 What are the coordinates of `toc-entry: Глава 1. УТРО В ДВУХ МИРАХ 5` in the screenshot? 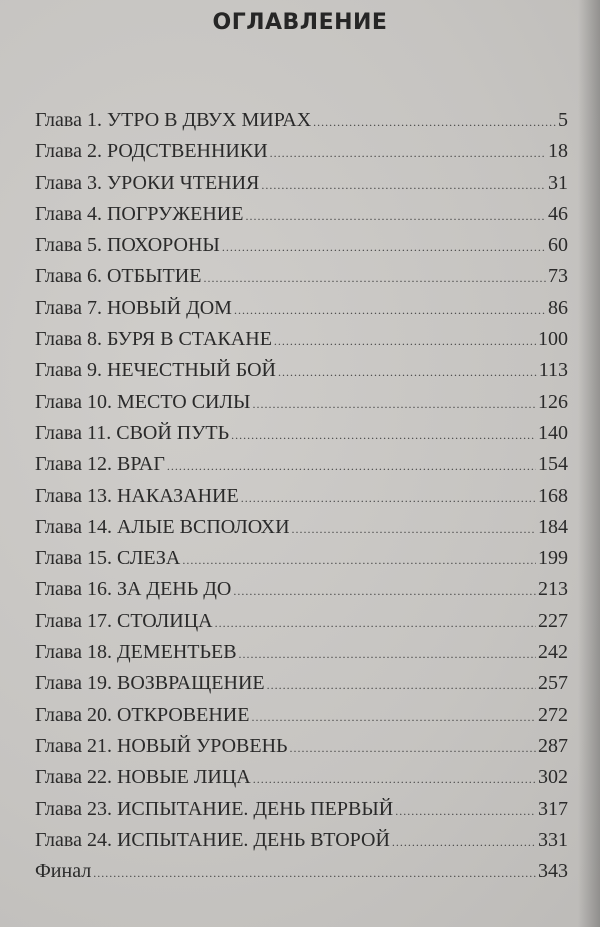 It's located at (301, 124).